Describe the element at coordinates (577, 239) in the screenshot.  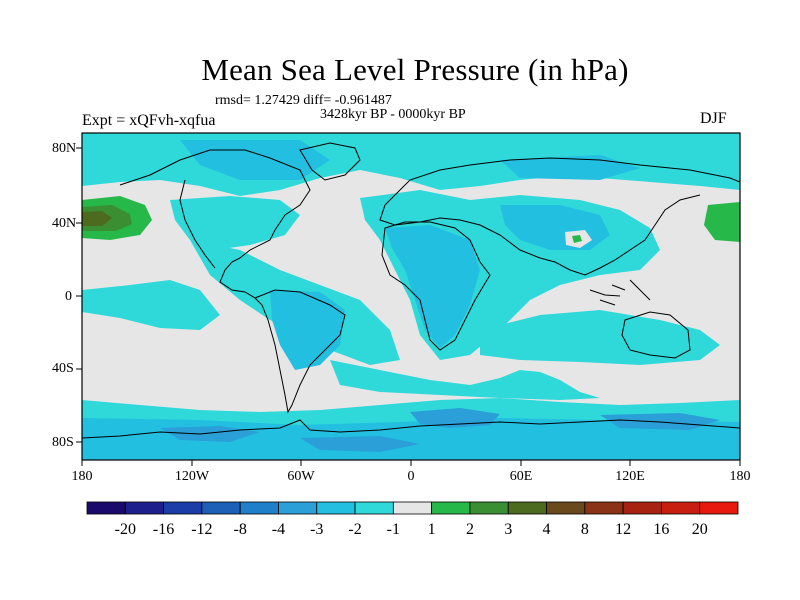
I see `field-tibet-green` at that location.